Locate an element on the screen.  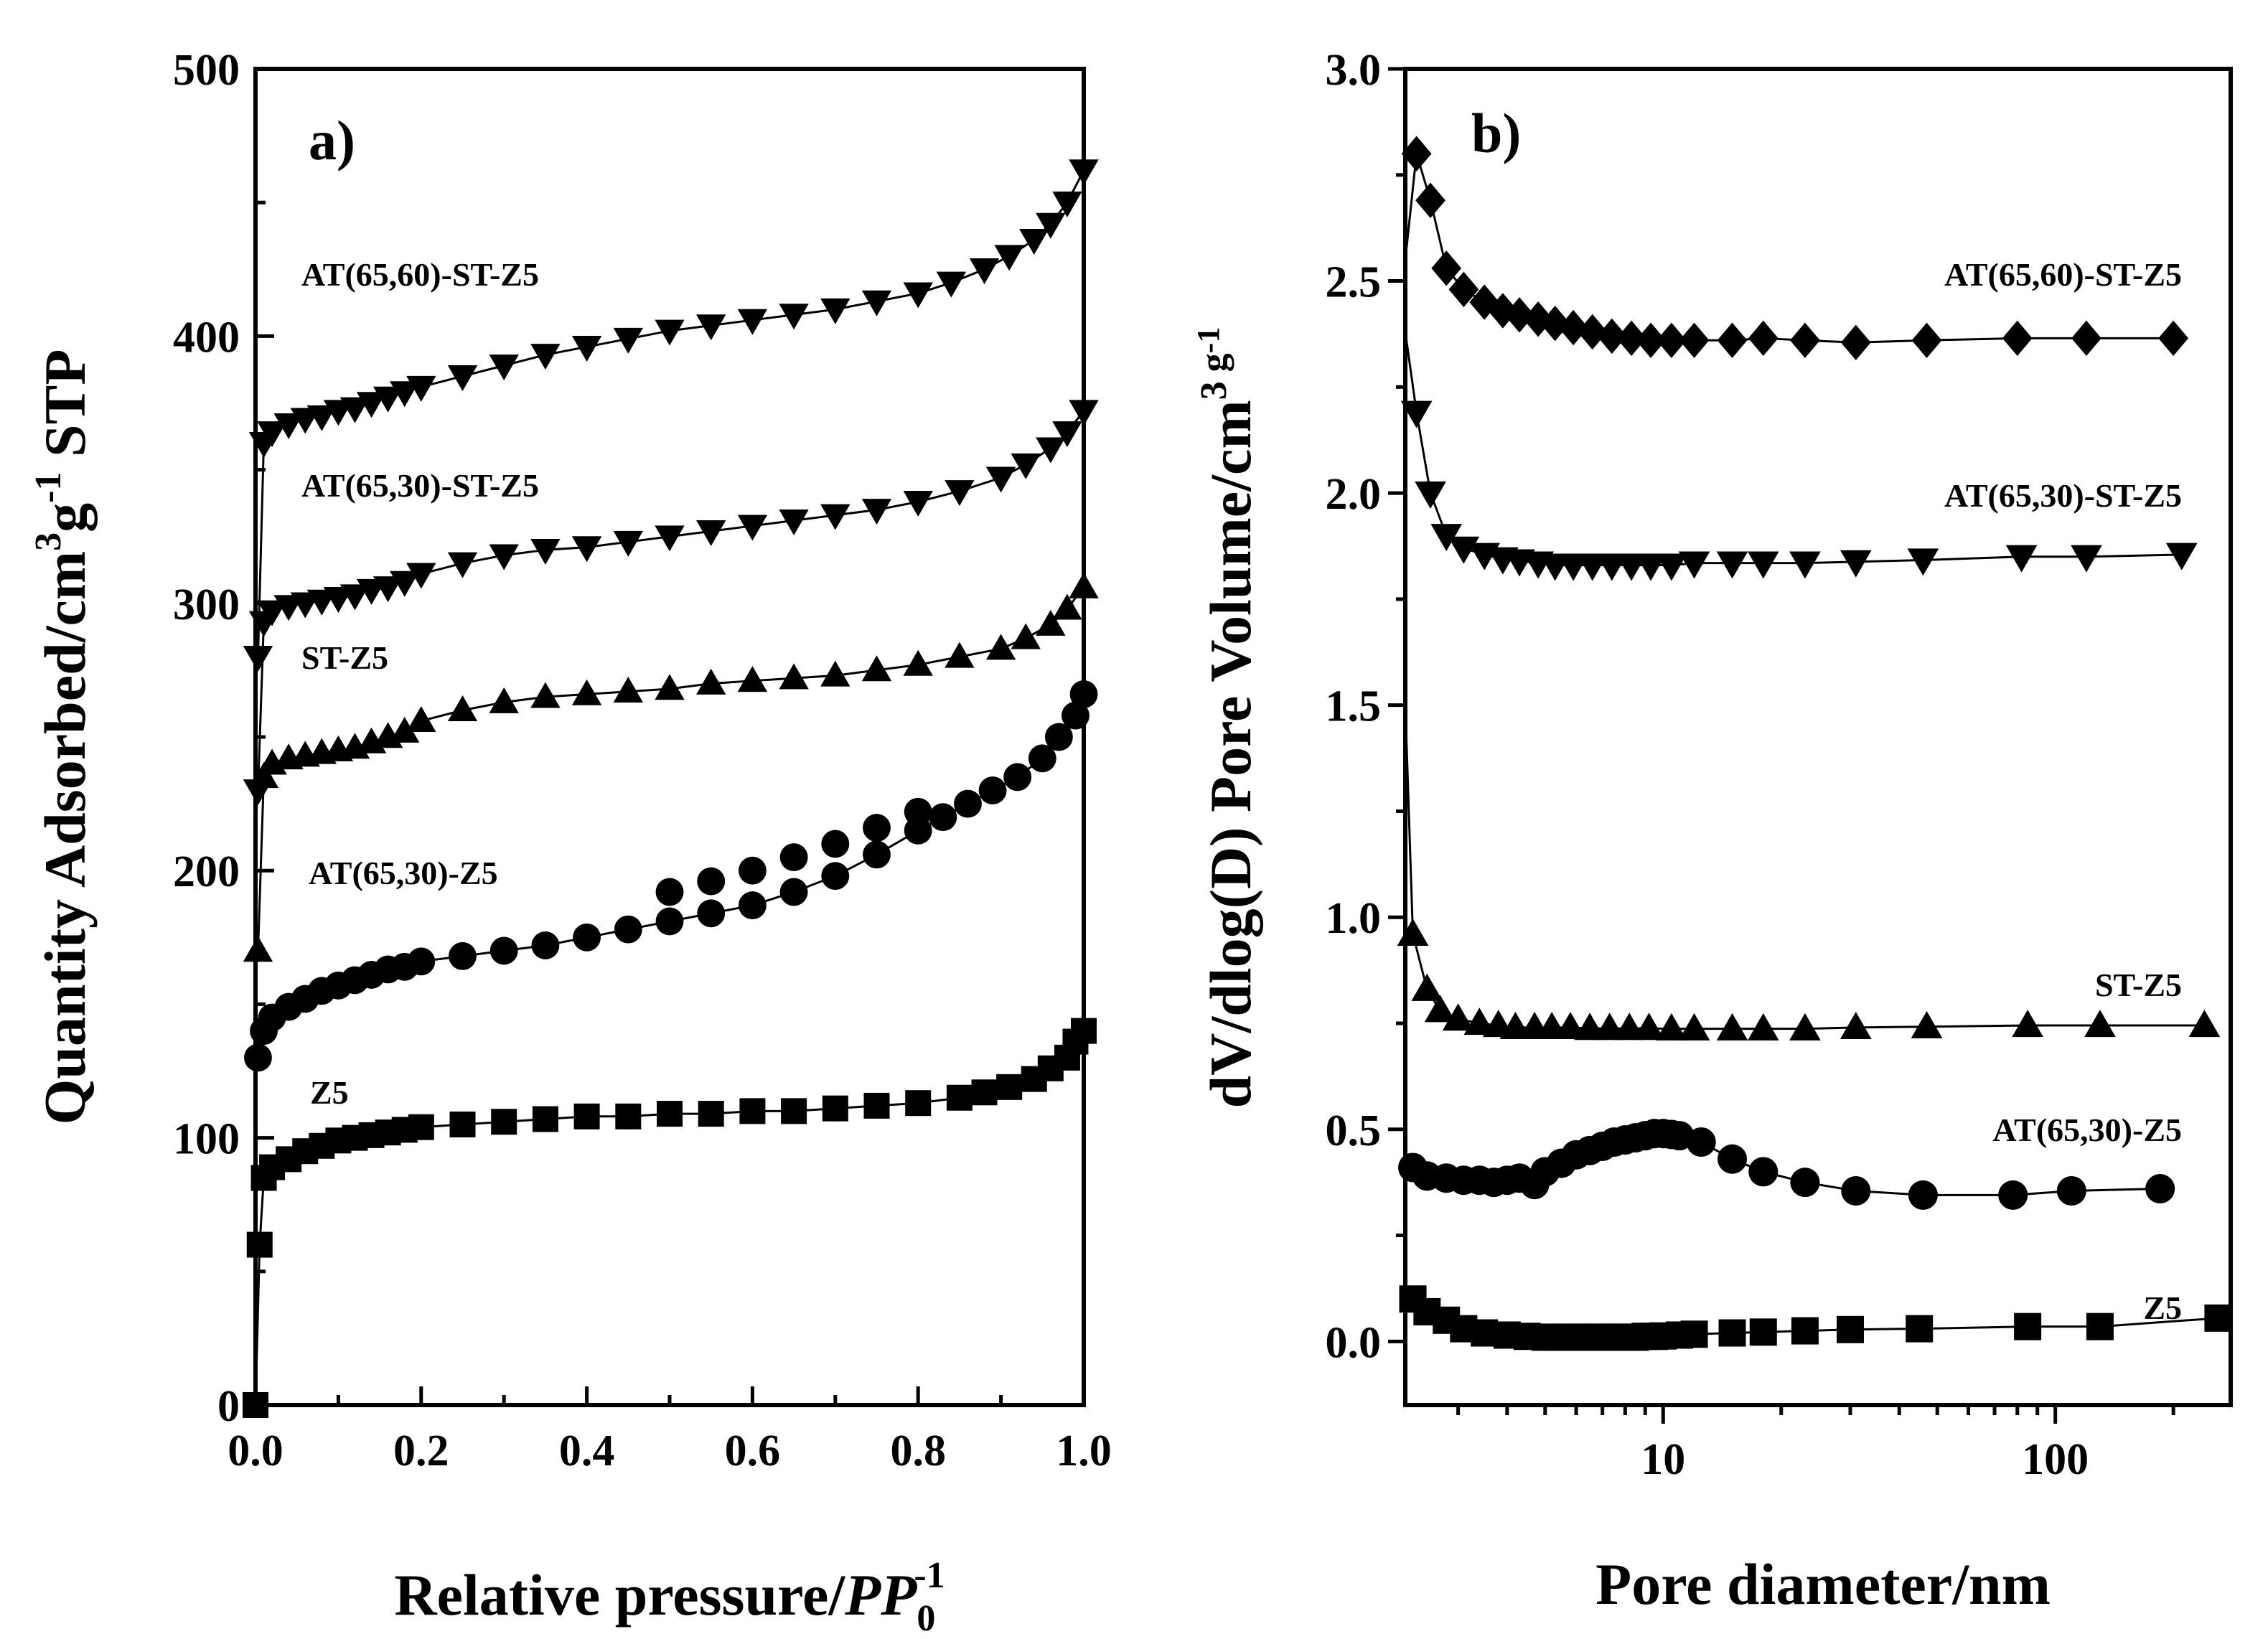
panel-a-x-tick-label: 1.0 is located at coordinates (1084, 1451).